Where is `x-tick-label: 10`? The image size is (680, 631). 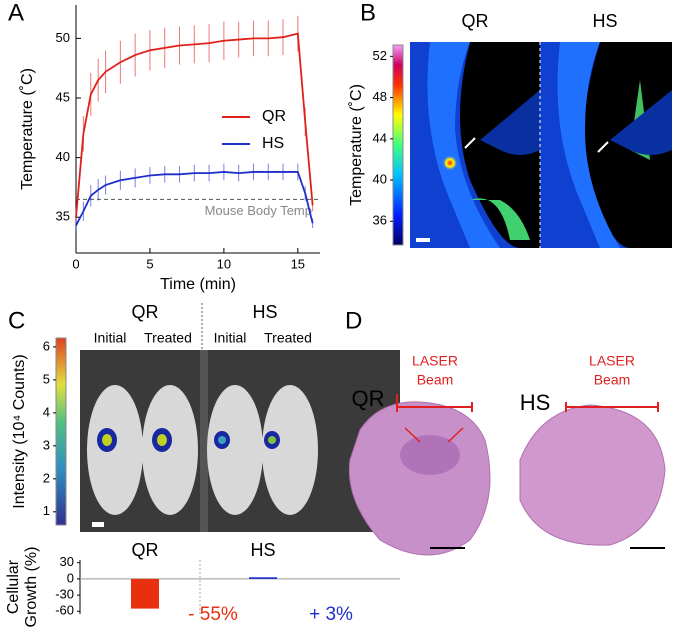 x-tick-label: 10 is located at coordinates (224, 263).